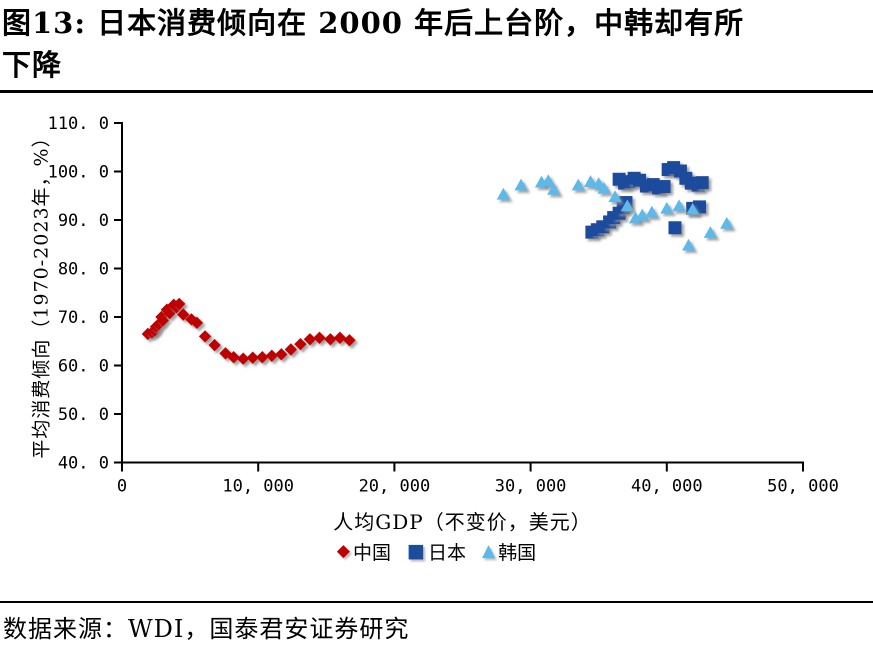  I want to click on y-tick-label: 60. 0, so click(83, 367).